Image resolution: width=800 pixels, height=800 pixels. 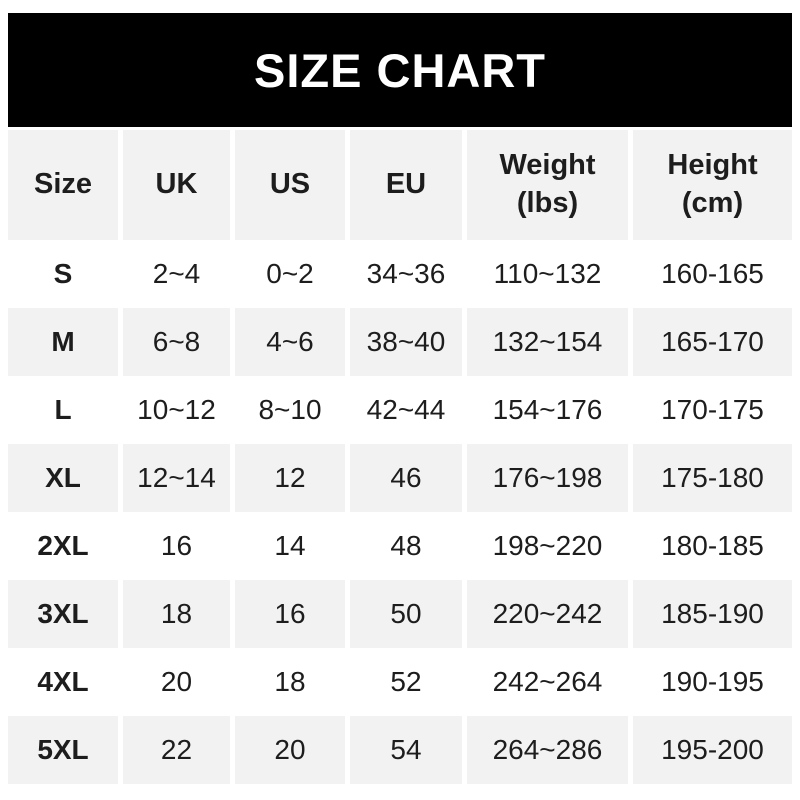 What do you see at coordinates (547, 681) in the screenshot?
I see `weight-cell: 242~264` at bounding box center [547, 681].